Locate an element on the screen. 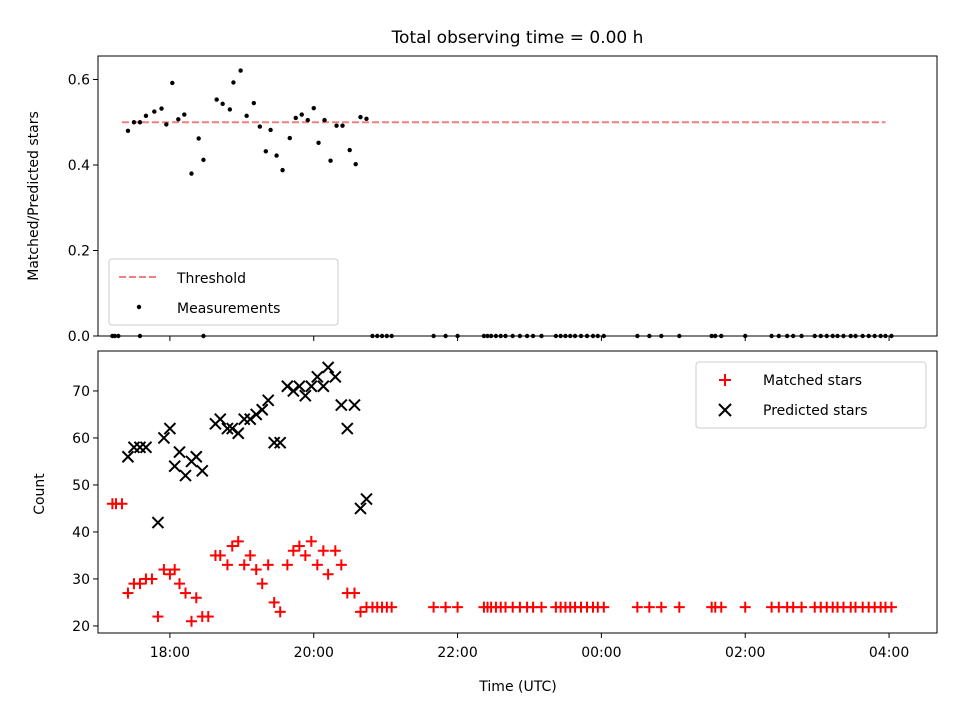  x-tick-label: 04:00 is located at coordinates (889, 653).